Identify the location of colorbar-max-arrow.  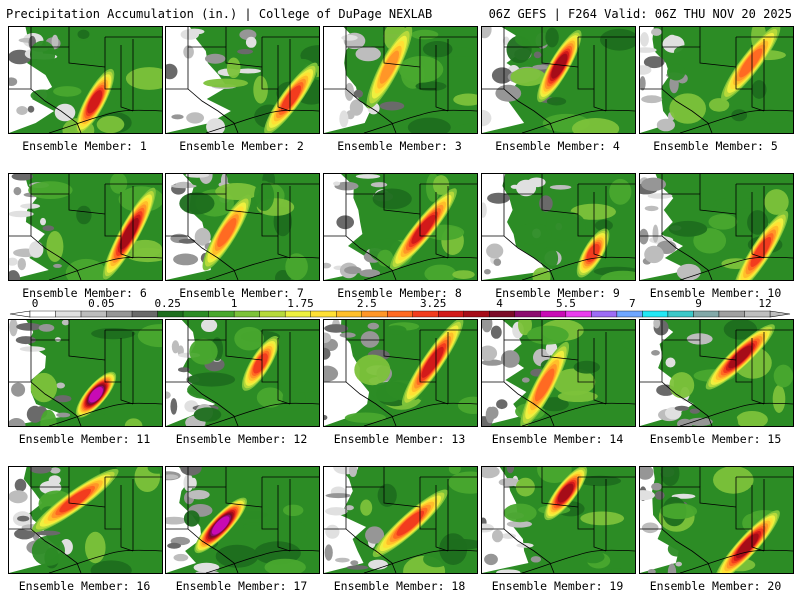
(780, 314).